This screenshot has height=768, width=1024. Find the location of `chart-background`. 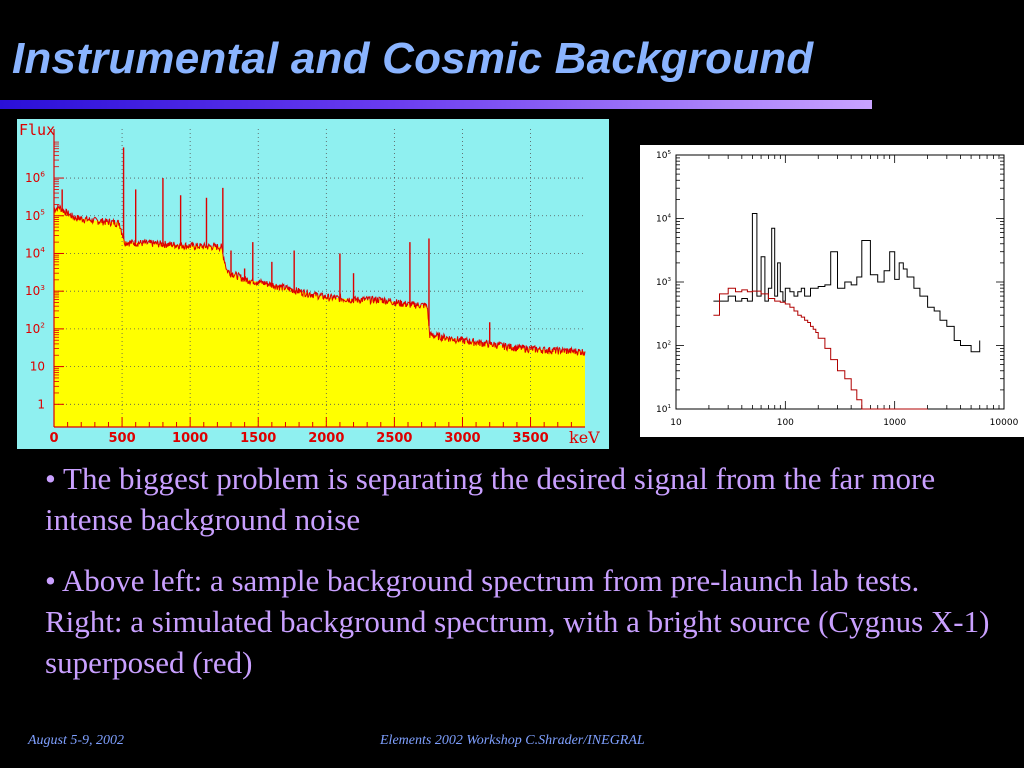

chart-background is located at coordinates (832, 291).